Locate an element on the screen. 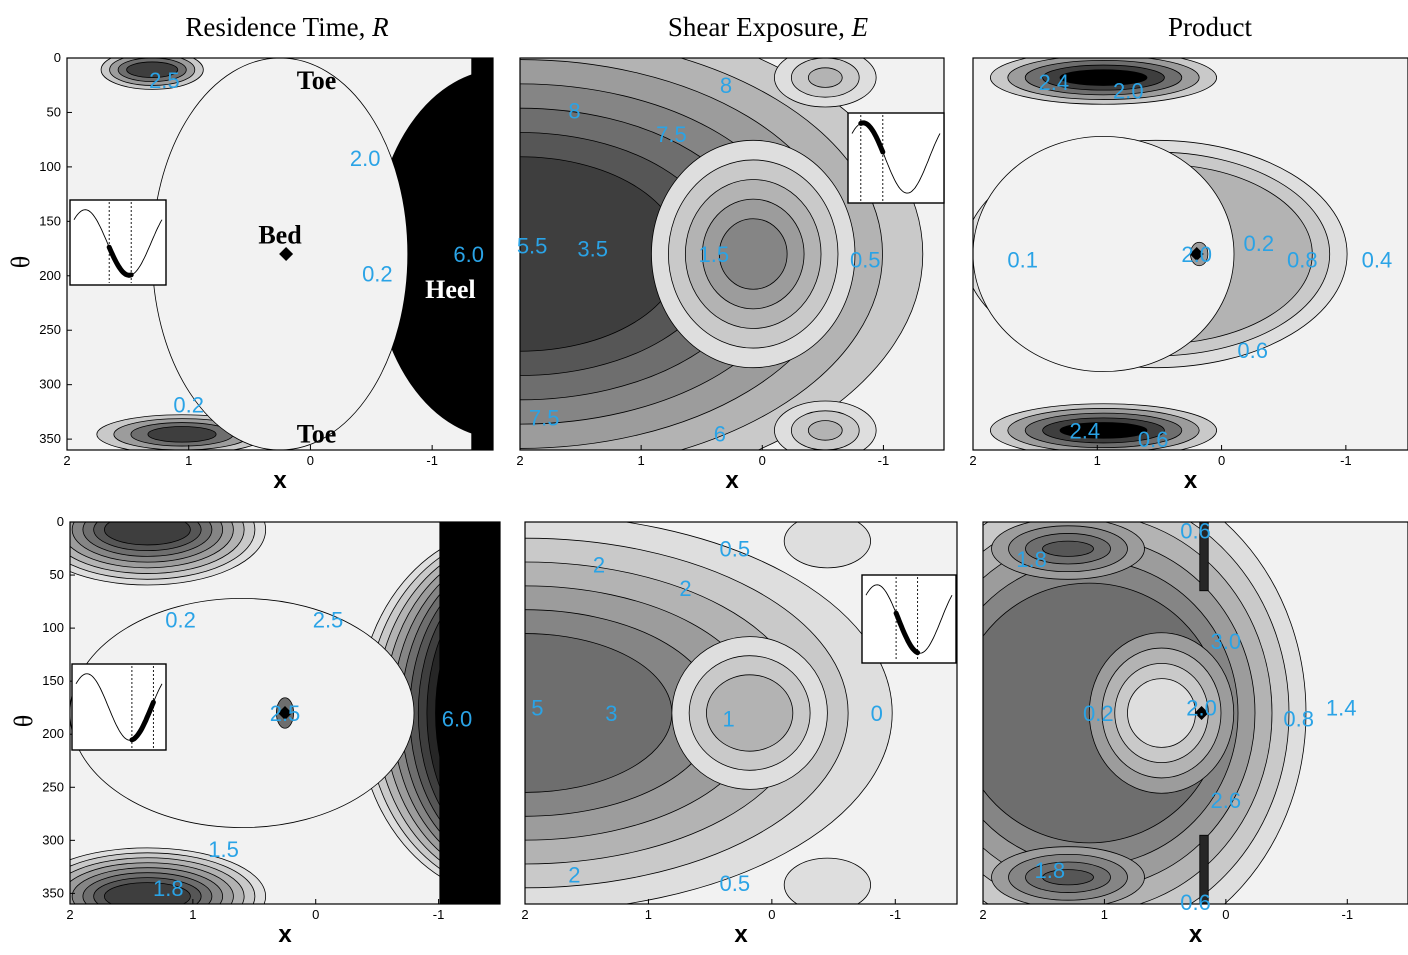  contour-label: 3.0 is located at coordinates (1226, 641).